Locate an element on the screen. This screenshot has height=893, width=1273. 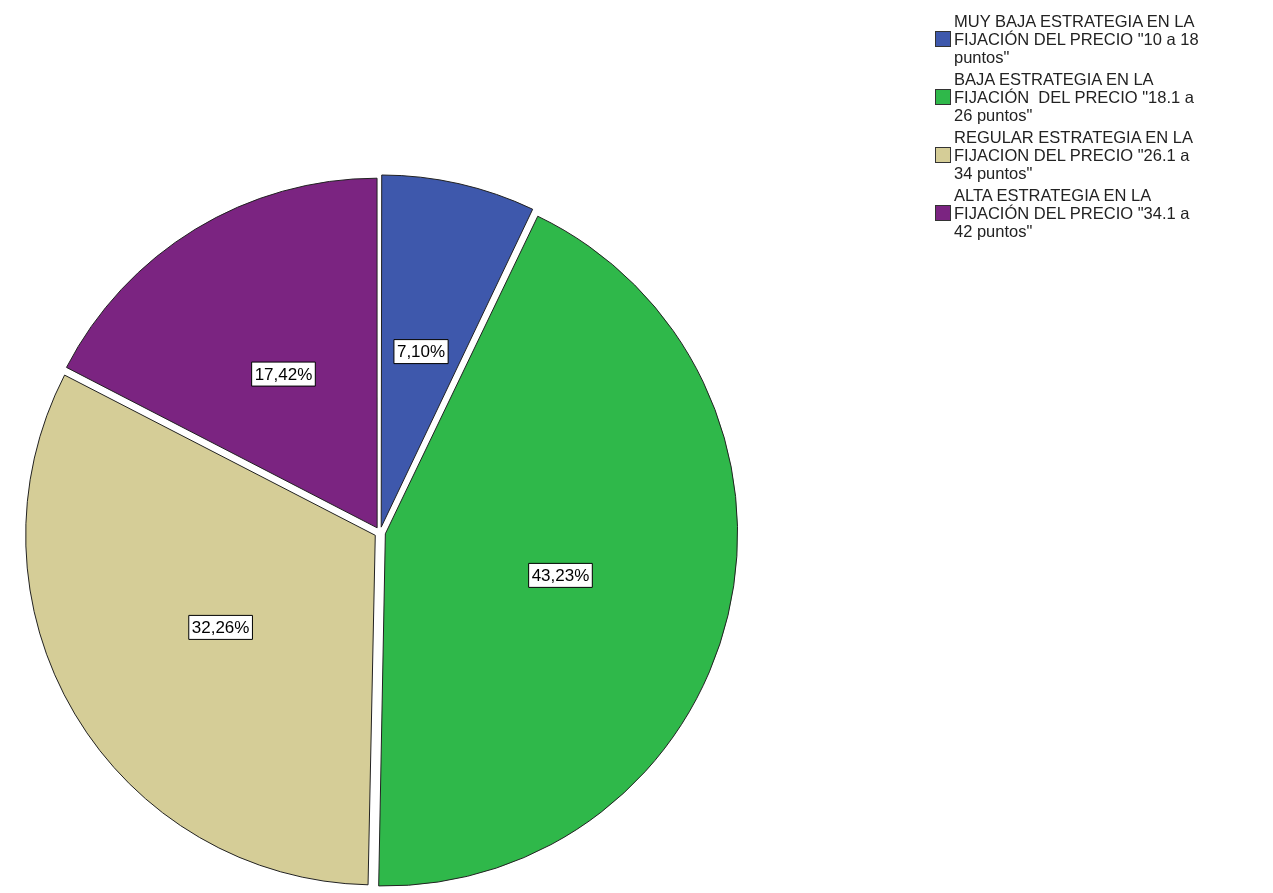
data-label: 17,42% is located at coordinates (283, 374).